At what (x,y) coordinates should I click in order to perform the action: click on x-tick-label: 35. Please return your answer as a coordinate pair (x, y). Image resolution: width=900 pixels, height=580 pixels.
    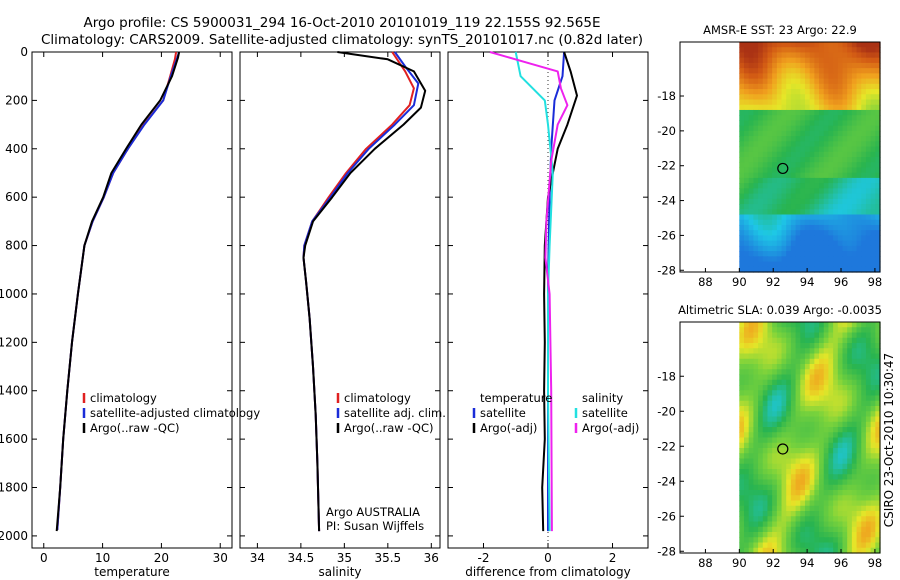
    Looking at the image, I should click on (344, 558).